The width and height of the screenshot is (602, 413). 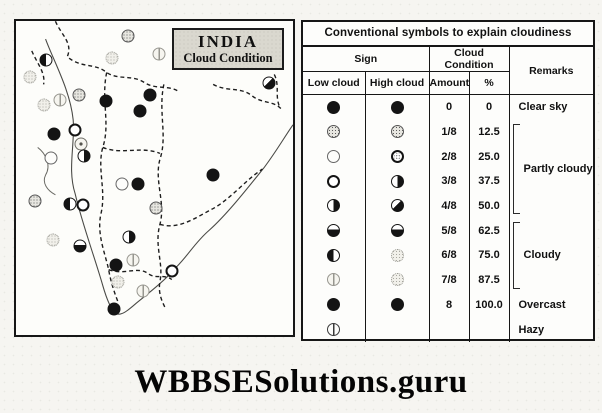 I want to click on remark-cell: Cloudy, so click(x=550, y=255).